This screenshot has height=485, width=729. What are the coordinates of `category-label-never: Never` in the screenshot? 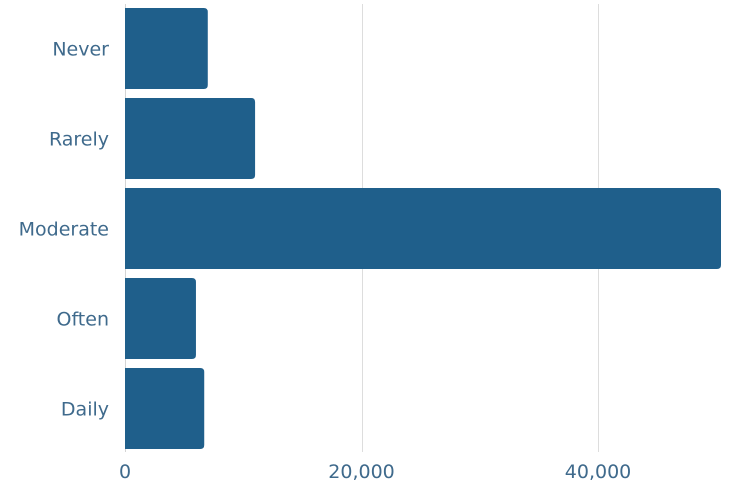 It's located at (80, 50).